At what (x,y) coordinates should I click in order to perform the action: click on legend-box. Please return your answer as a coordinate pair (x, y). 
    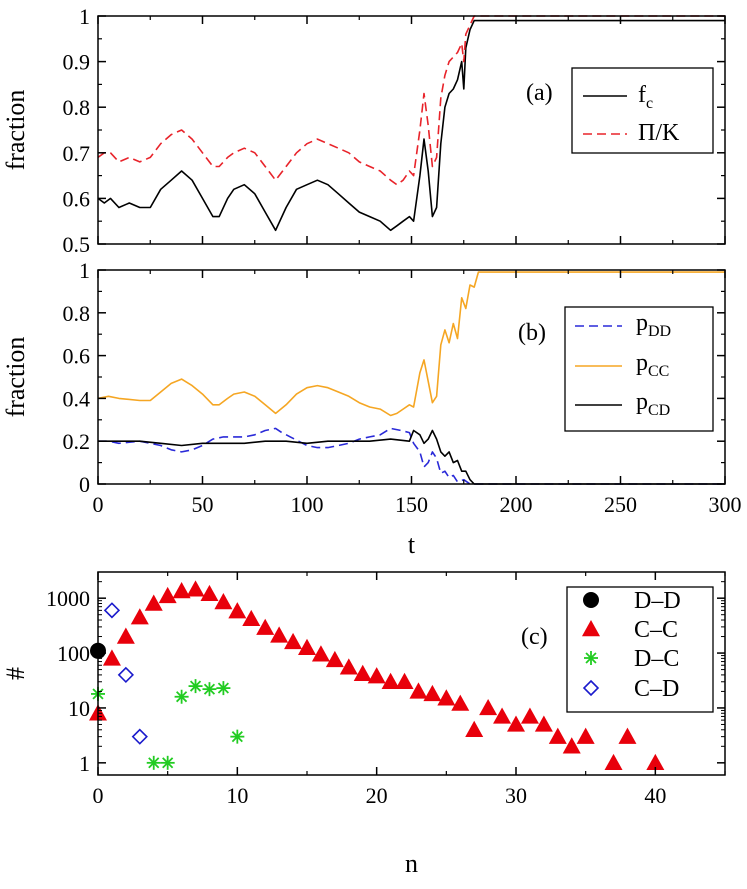
    Looking at the image, I should click on (642, 110).